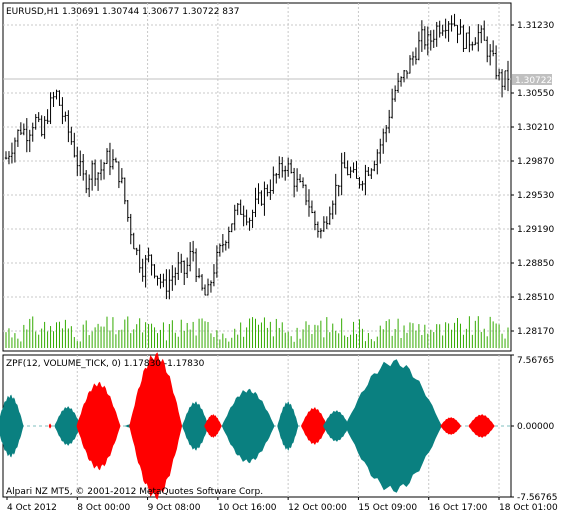 This screenshot has height=519, width=564. I want to click on x-tick-label: 18 Oct 01:00, so click(528, 508).